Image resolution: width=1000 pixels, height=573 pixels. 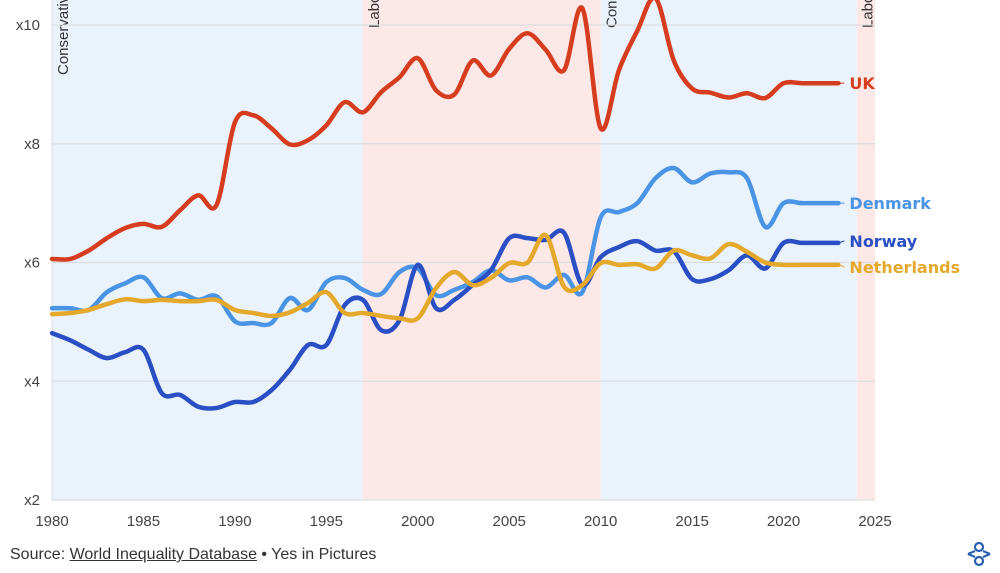 What do you see at coordinates (862, 83) in the screenshot?
I see `series-label-uk: UK` at bounding box center [862, 83].